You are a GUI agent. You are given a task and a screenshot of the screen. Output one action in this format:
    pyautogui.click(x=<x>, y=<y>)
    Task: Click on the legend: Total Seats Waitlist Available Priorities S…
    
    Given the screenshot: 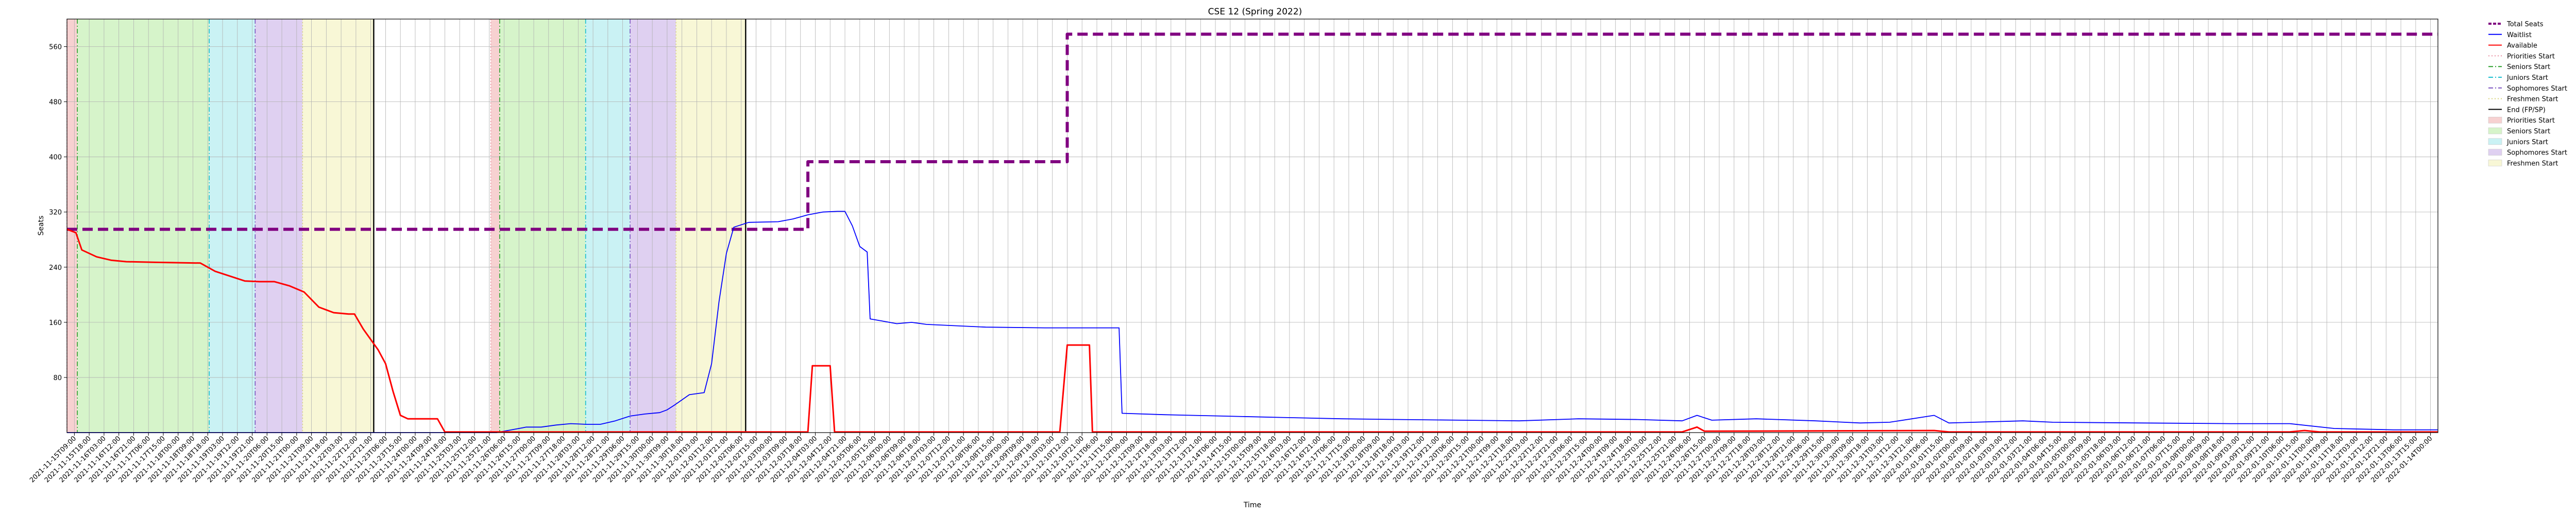 What is the action you would take?
    pyautogui.click(x=2527, y=94)
    